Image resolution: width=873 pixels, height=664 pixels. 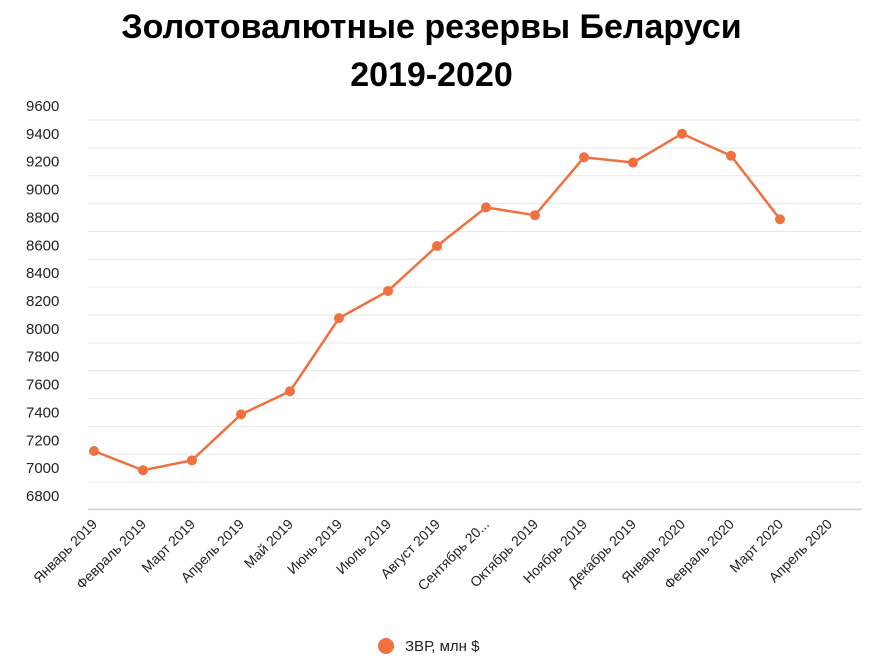 What do you see at coordinates (42, 217) in the screenshot?
I see `y-tick-label: 8800` at bounding box center [42, 217].